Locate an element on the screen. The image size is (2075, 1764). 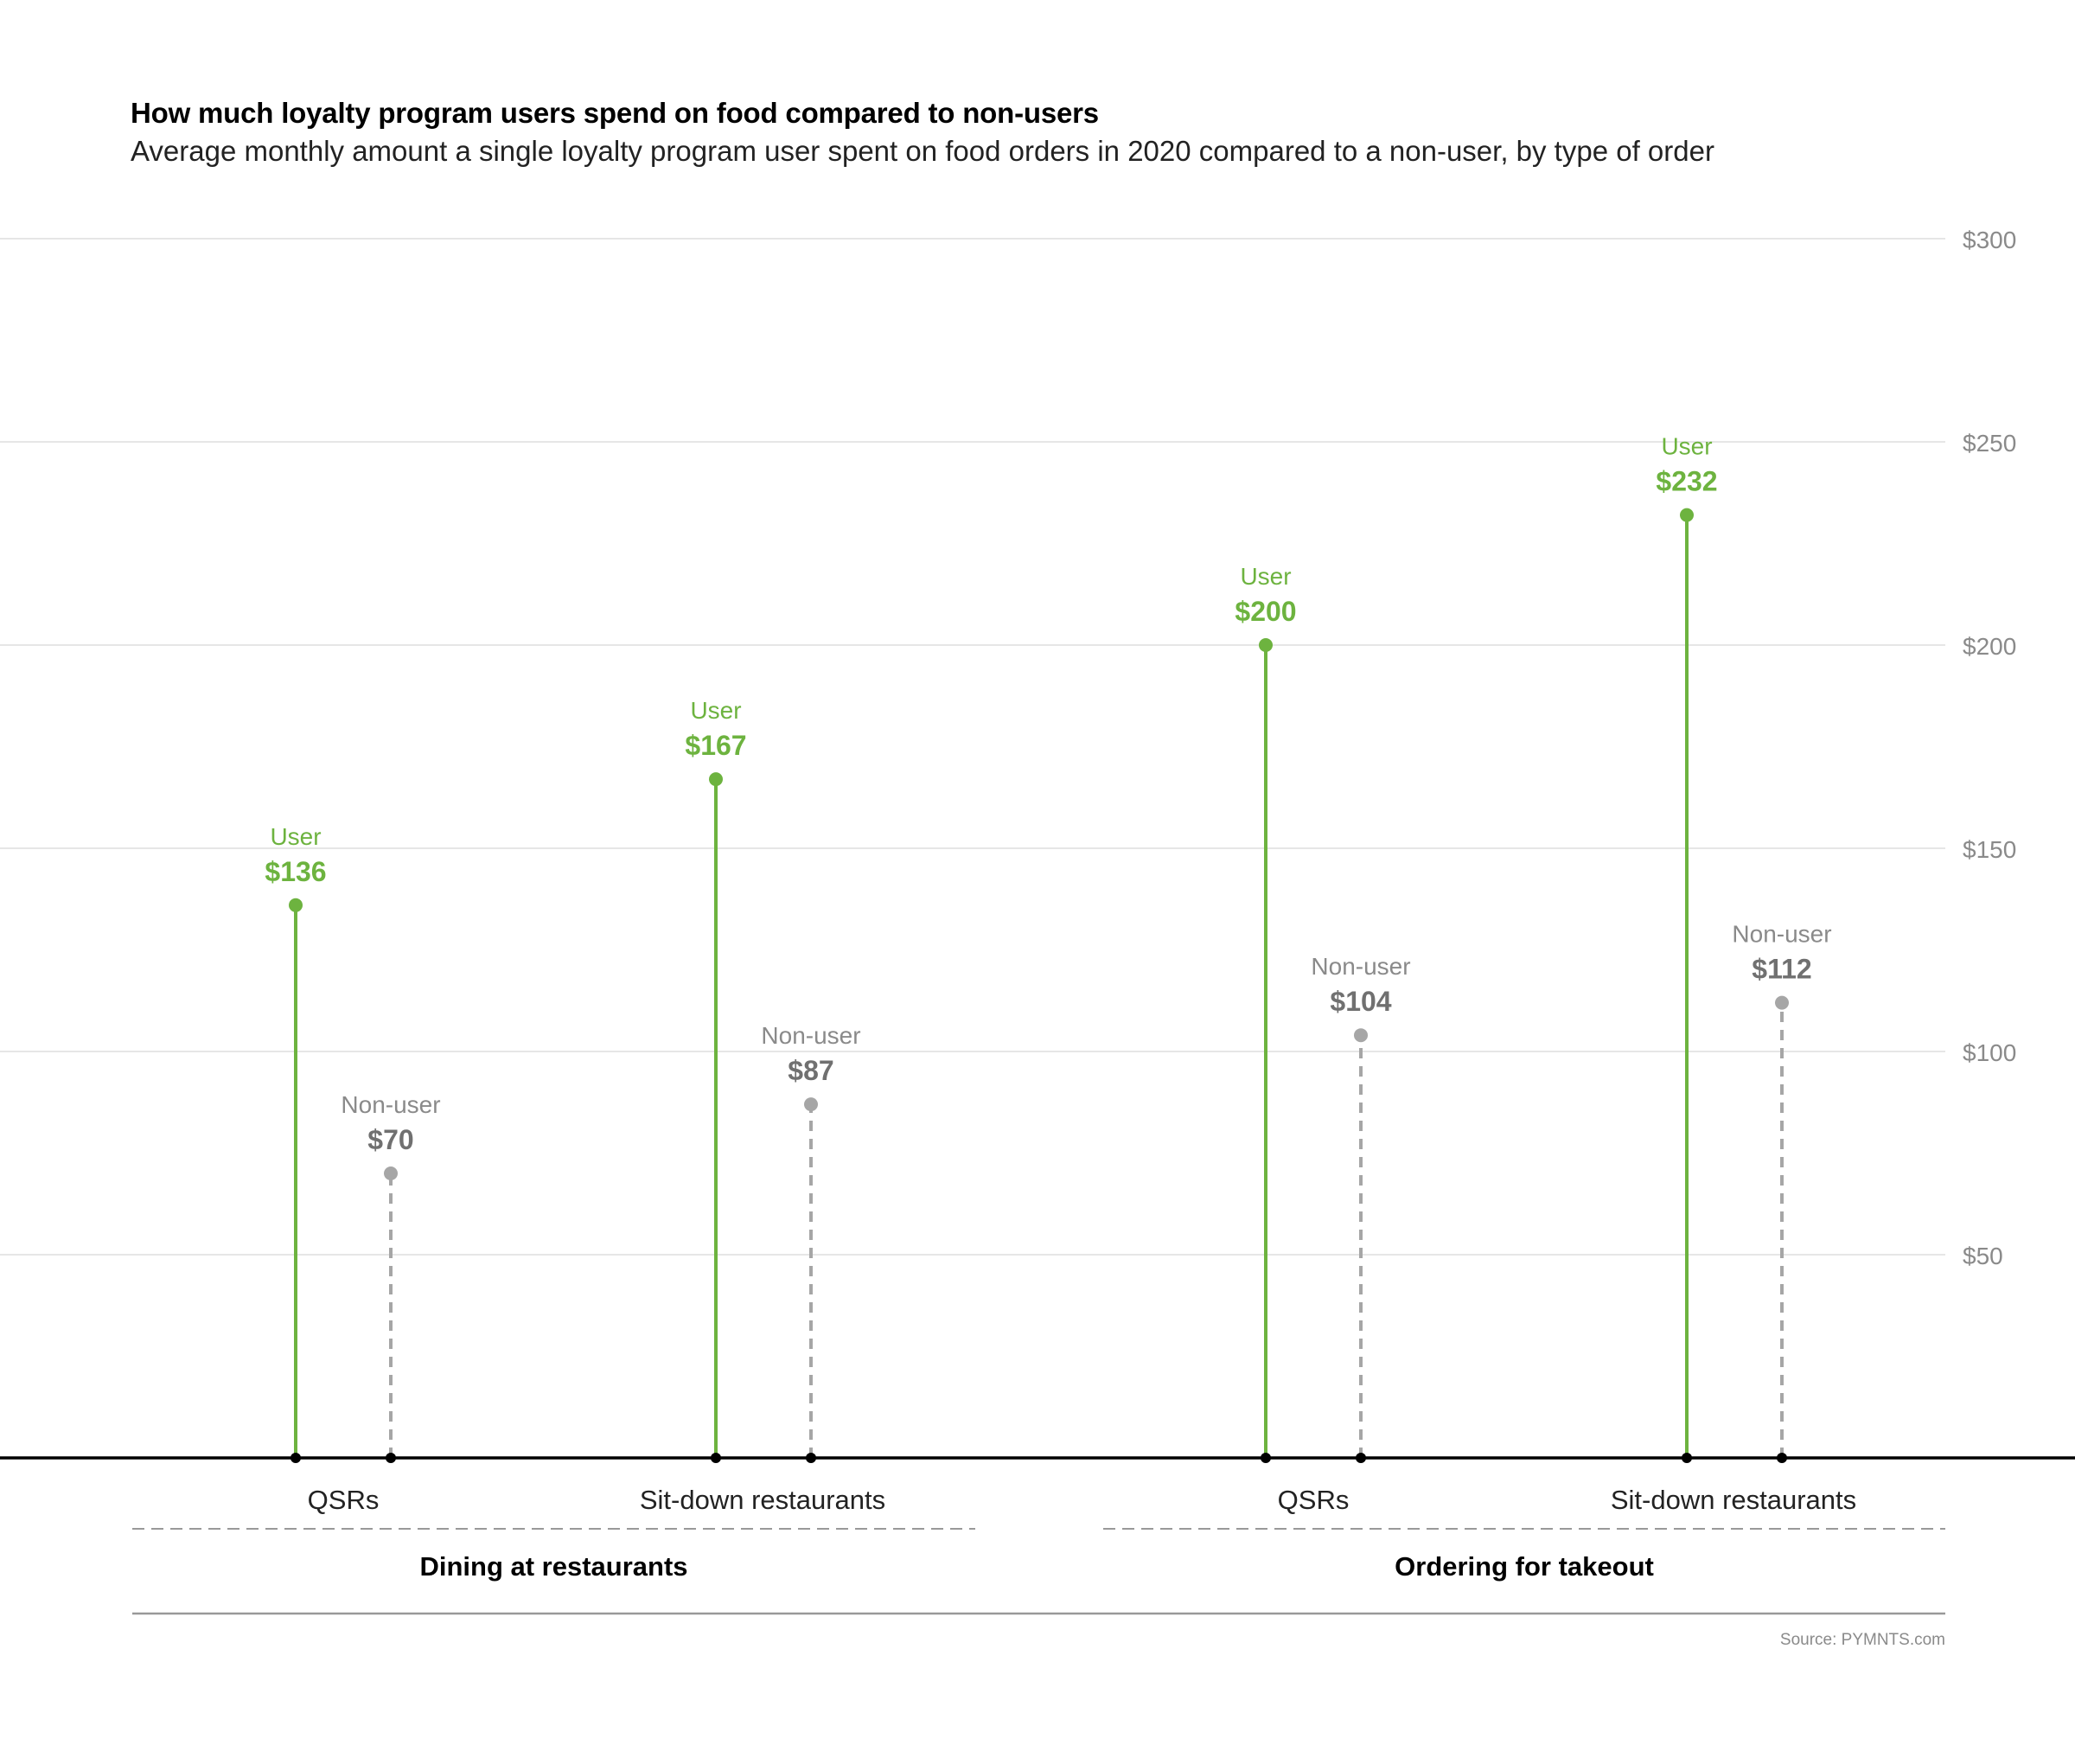
y-tick-label: $300 is located at coordinates (1990, 240).